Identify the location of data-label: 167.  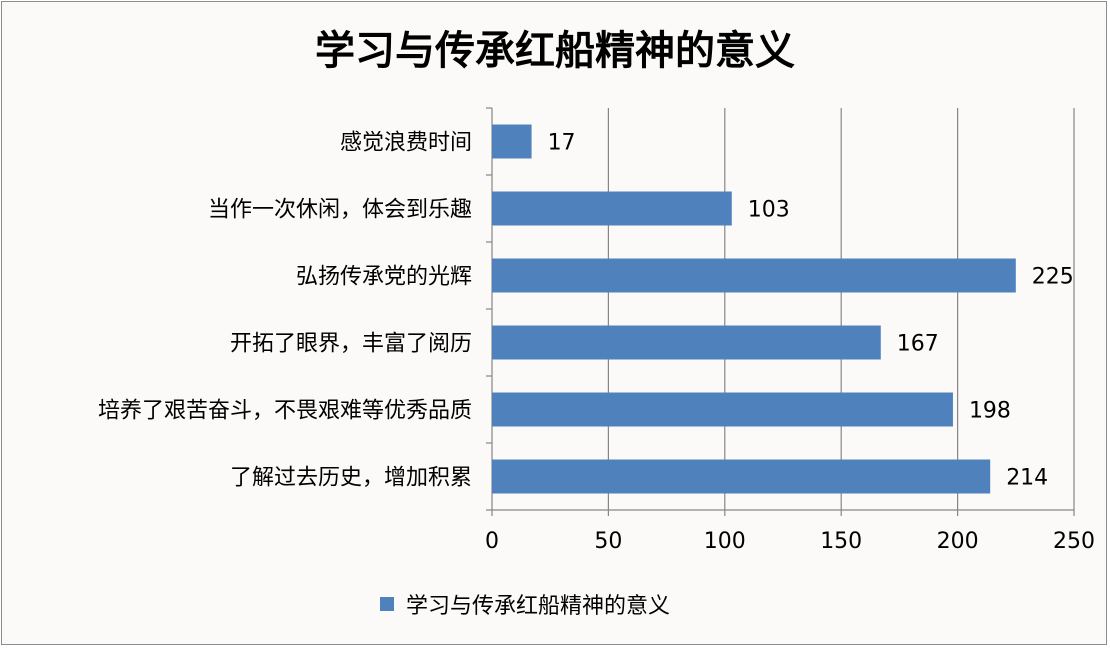
(918, 344).